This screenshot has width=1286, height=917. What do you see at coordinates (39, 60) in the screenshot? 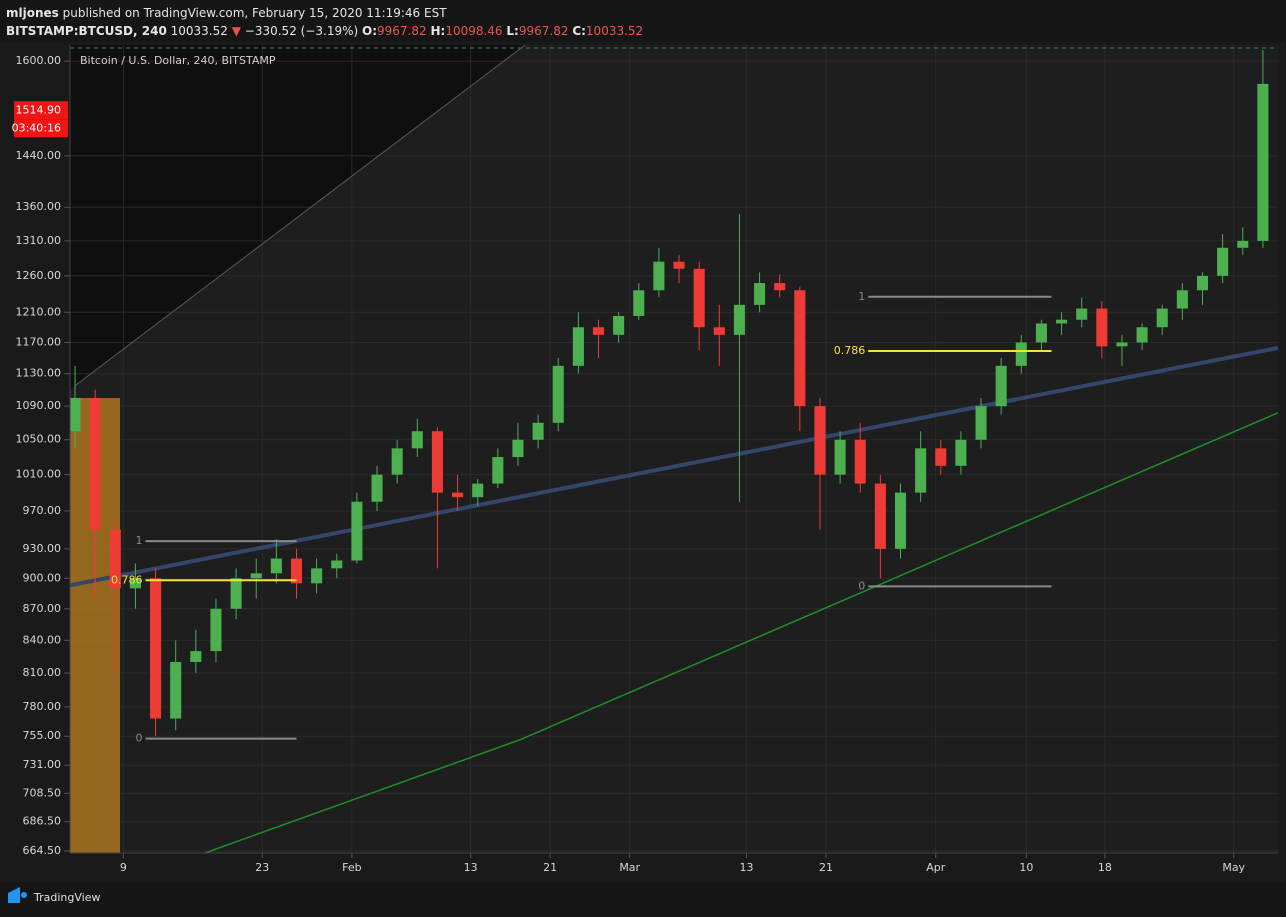
I see `y-tick-label: 1600.00` at bounding box center [39, 60].